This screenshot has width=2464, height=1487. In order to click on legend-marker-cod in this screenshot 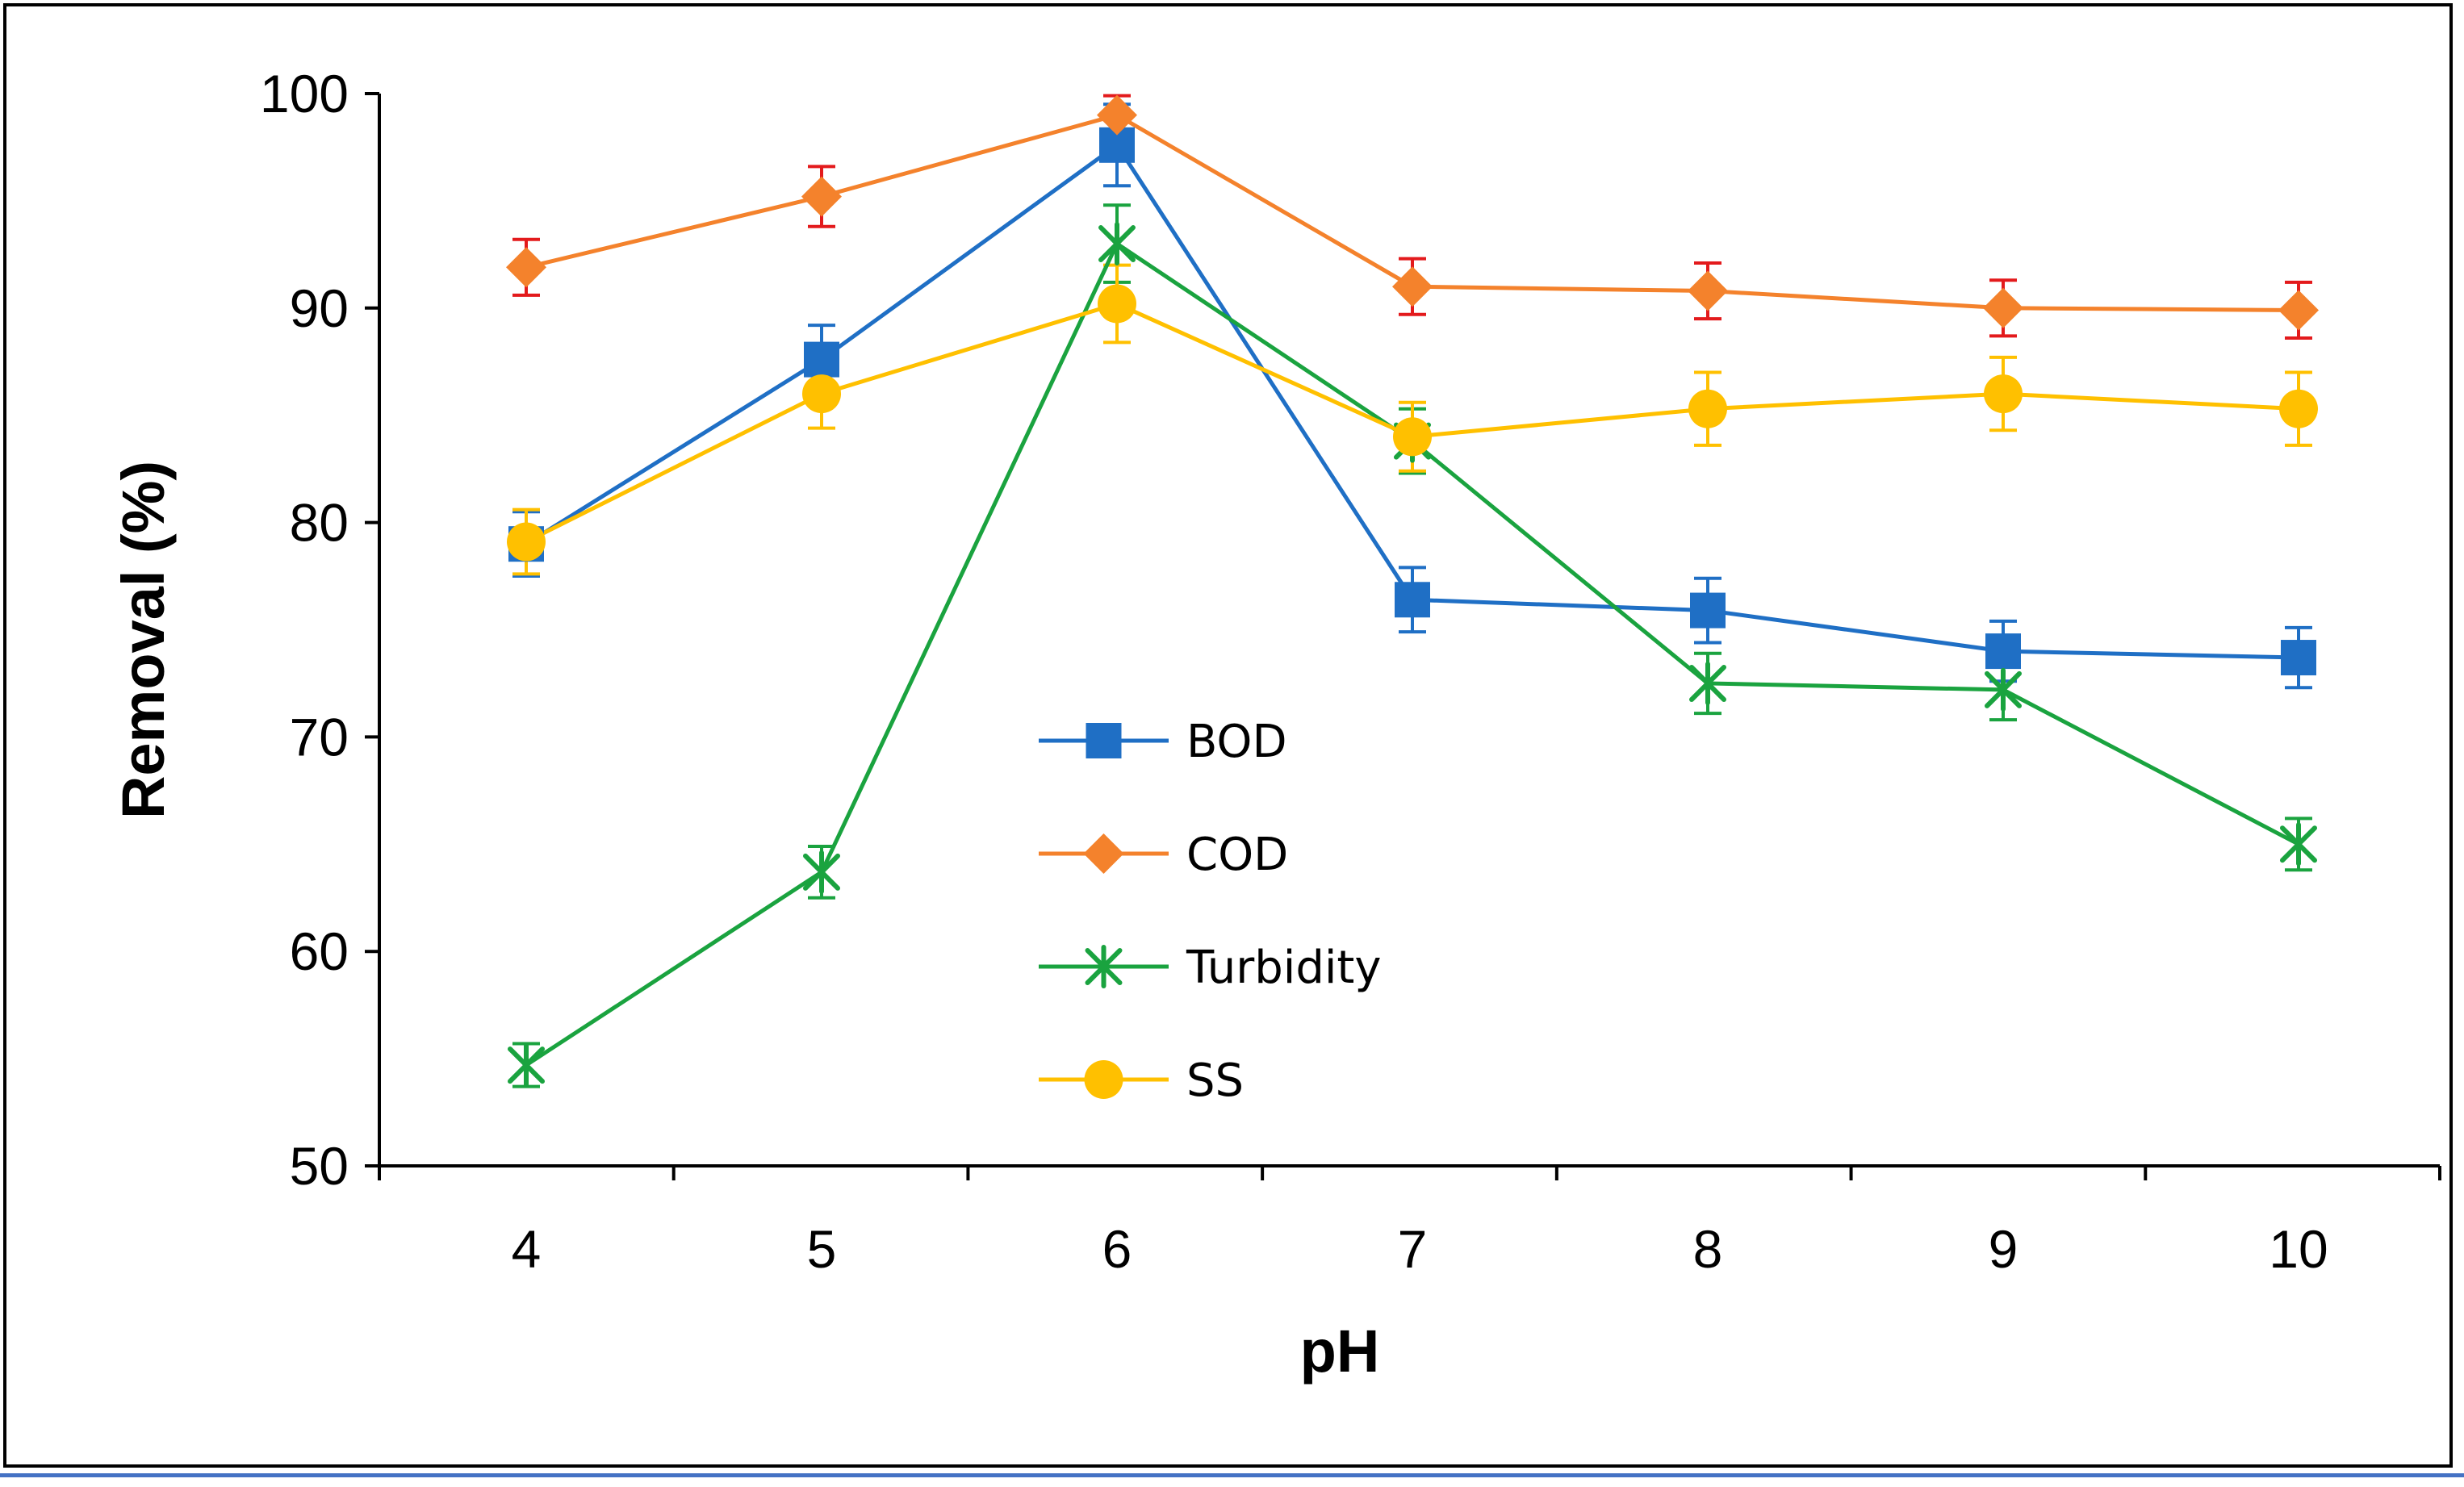, I will do `click(1103, 853)`.